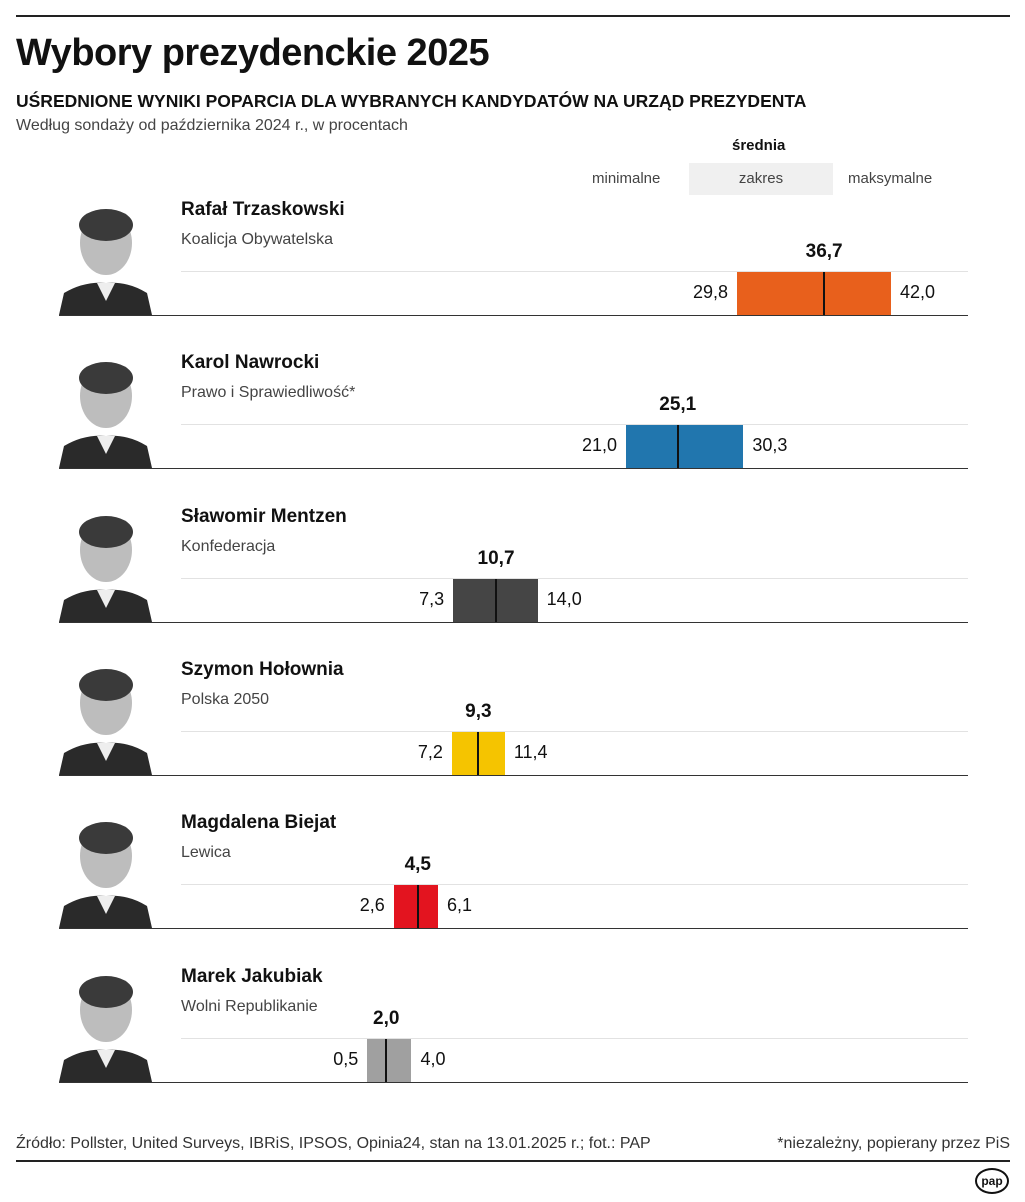 The image size is (1025, 1202). I want to click on candidate-name: Karol Nawrocki, so click(250, 362).